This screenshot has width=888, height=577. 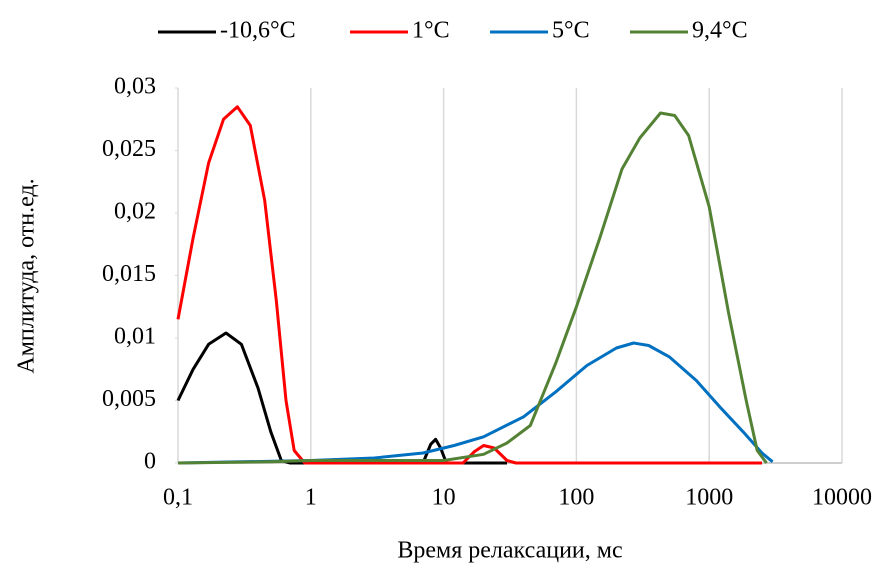 I want to click on x-tick-label: 0,1, so click(x=178, y=498).